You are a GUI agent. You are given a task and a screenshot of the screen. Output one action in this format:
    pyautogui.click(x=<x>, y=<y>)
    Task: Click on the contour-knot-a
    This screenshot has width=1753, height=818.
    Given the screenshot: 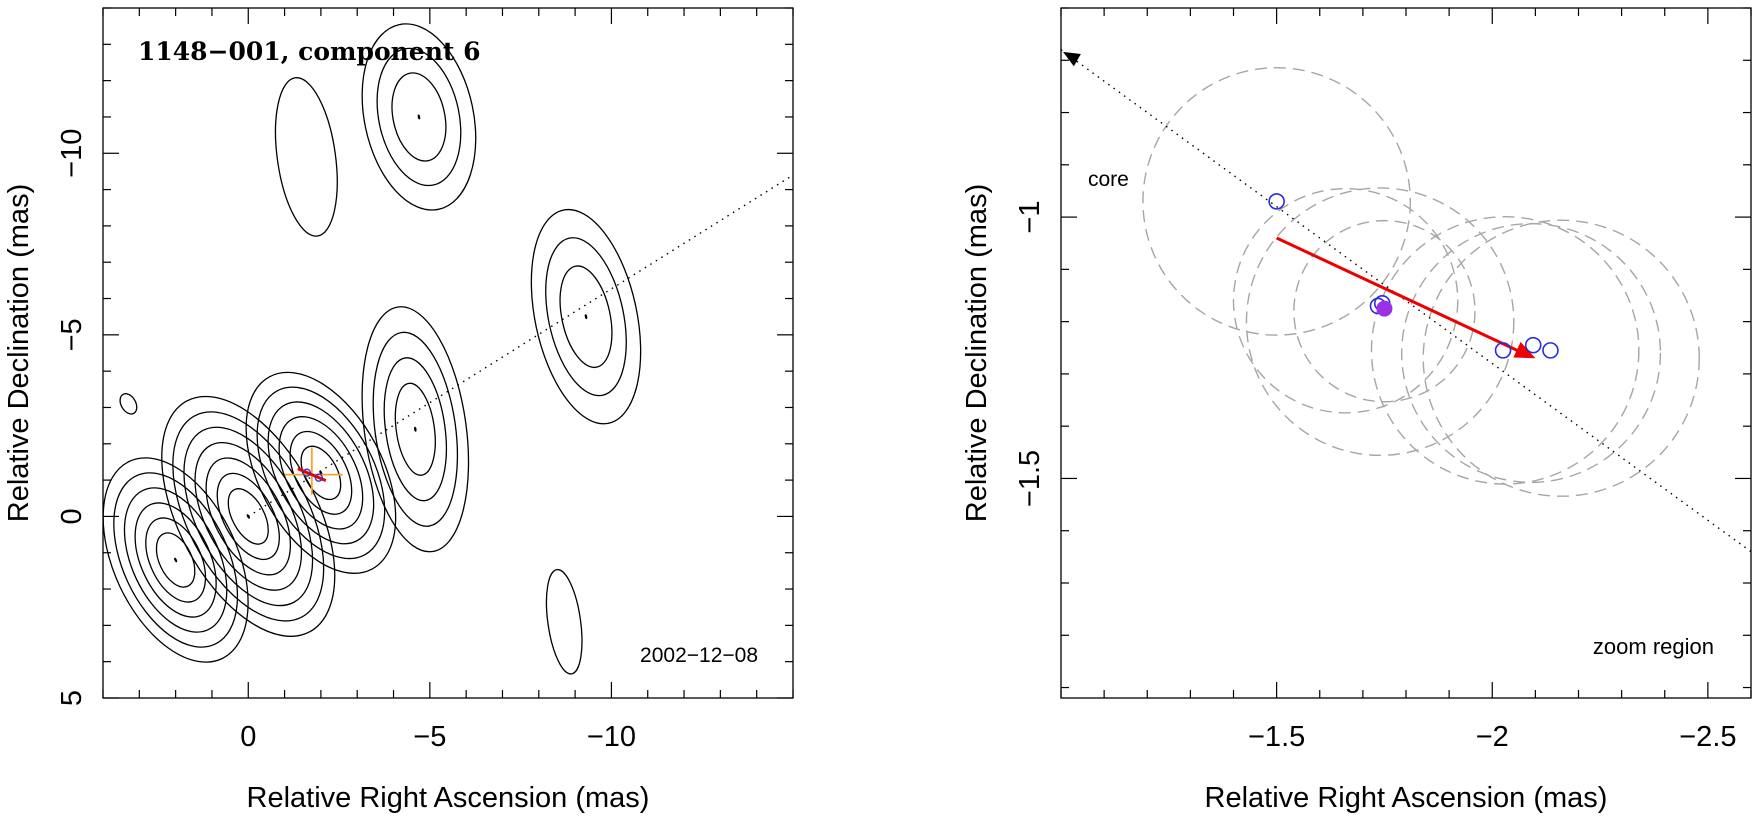 What is the action you would take?
    pyautogui.click(x=175, y=560)
    